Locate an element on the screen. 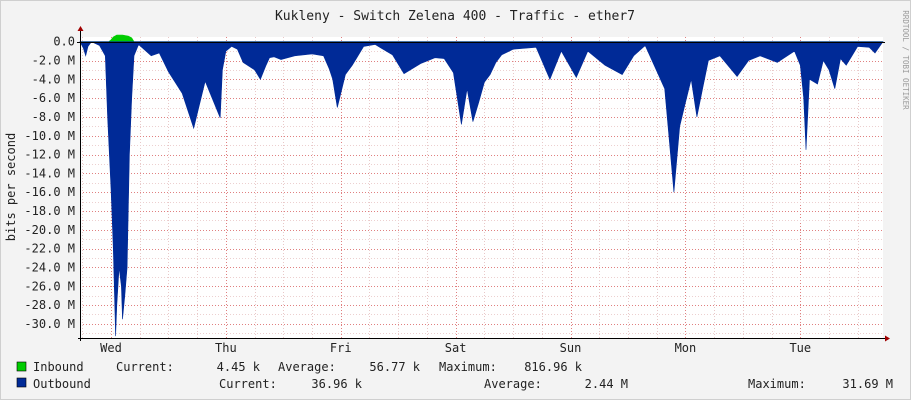 This screenshot has height=400, width=911. legend-outbound-average-label: Average: is located at coordinates (513, 384).